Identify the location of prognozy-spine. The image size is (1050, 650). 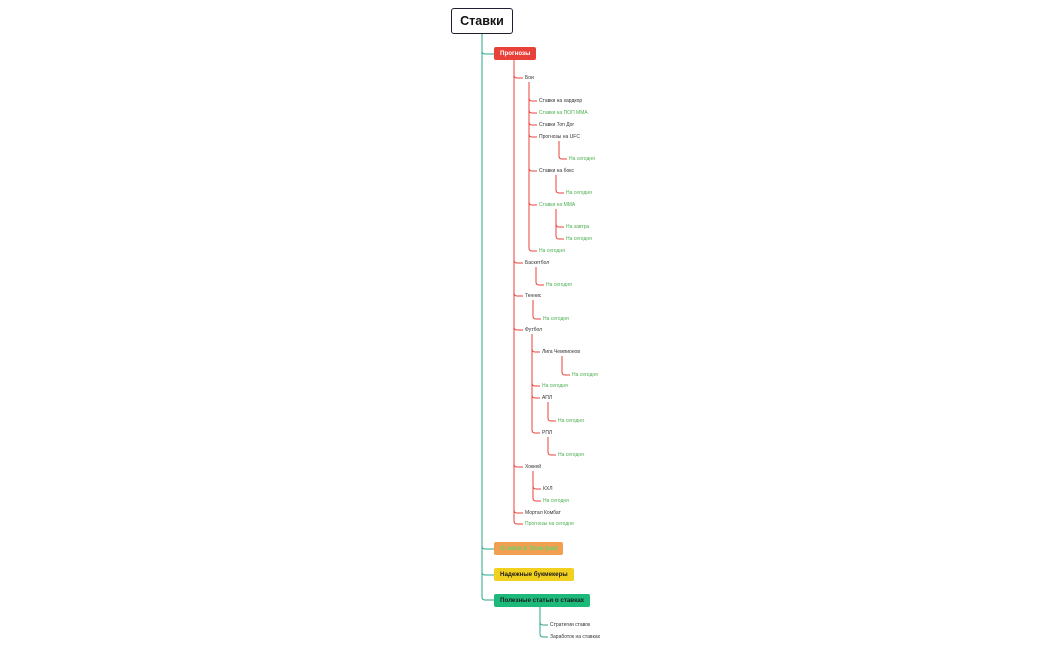
(518, 292).